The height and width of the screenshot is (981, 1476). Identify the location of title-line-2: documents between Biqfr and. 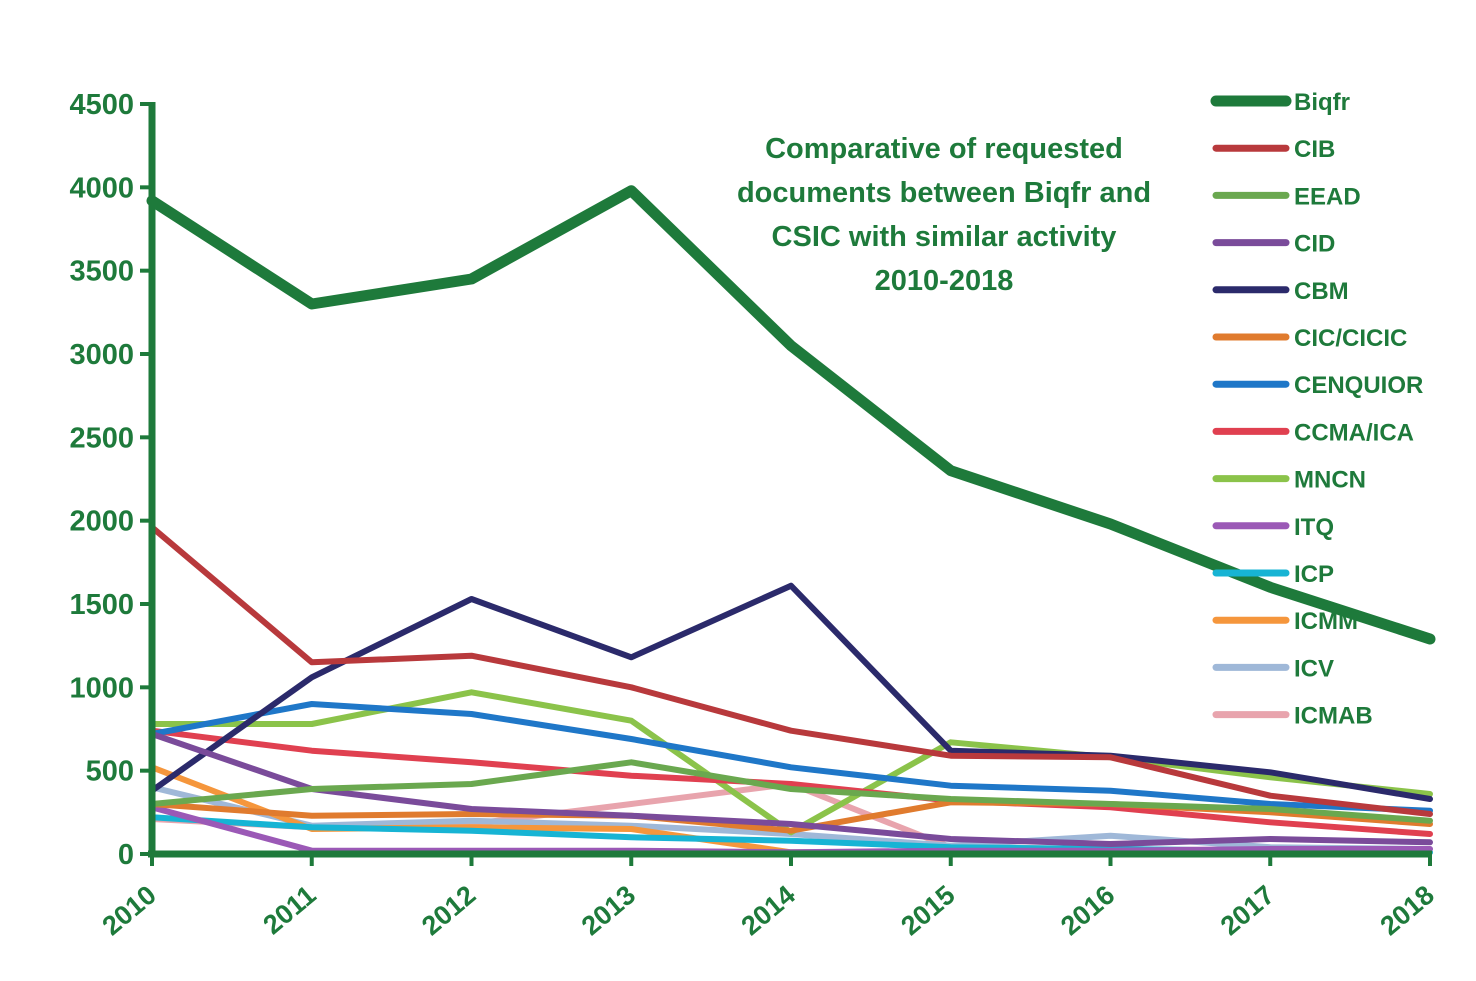
(944, 193).